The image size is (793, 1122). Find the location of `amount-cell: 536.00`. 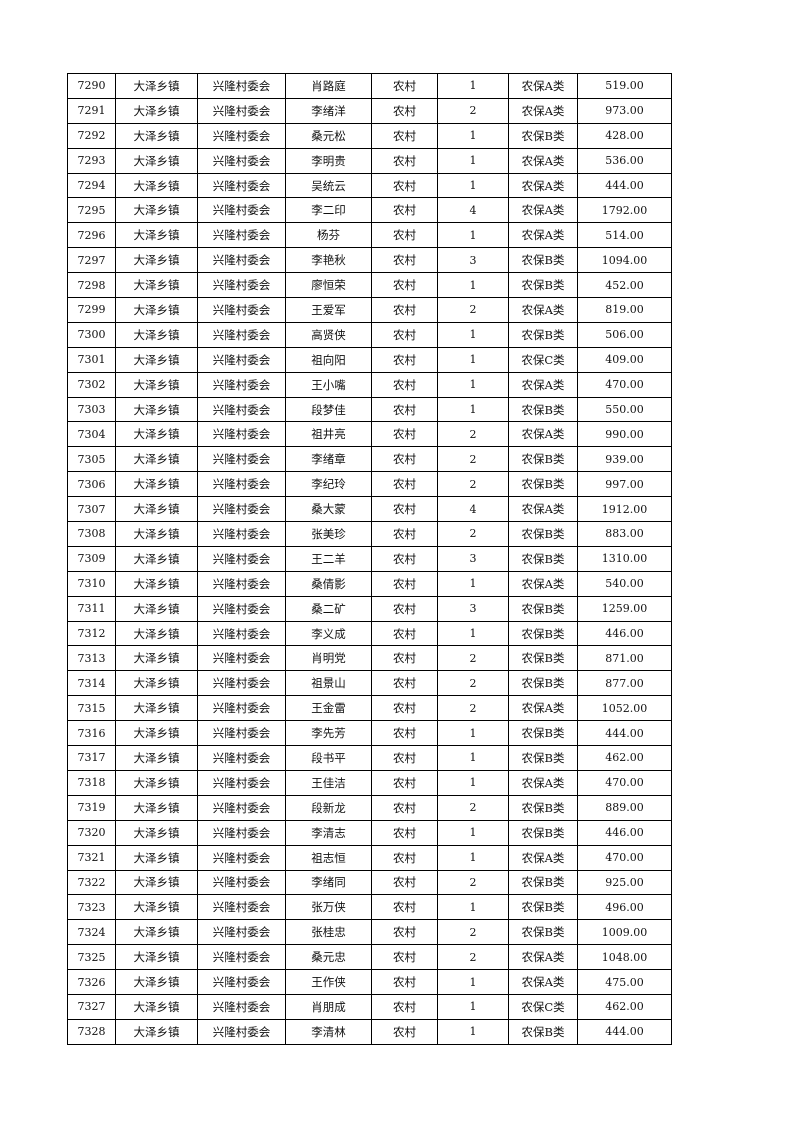

amount-cell: 536.00 is located at coordinates (624, 160).